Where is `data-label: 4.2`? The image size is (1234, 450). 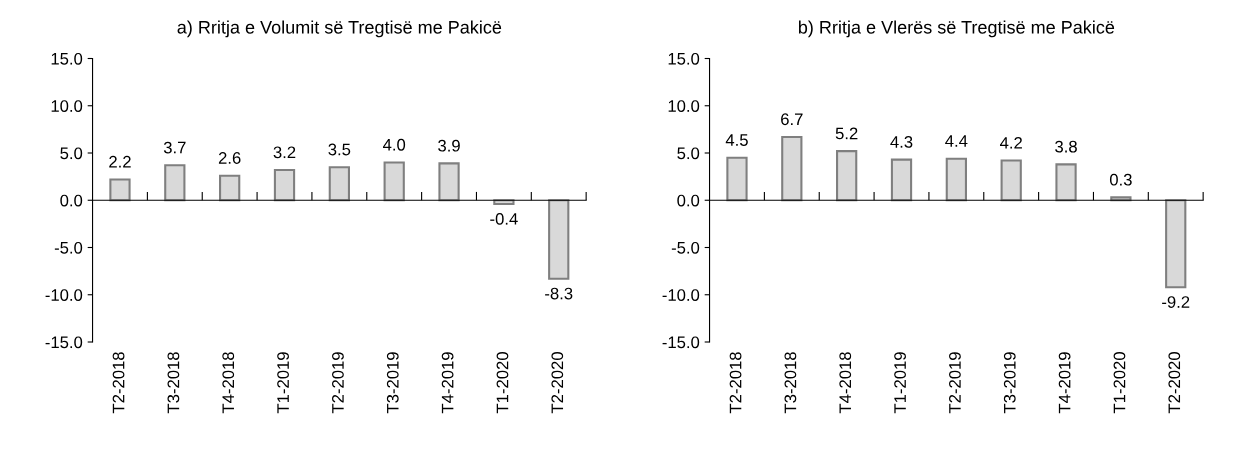 data-label: 4.2 is located at coordinates (1010, 142).